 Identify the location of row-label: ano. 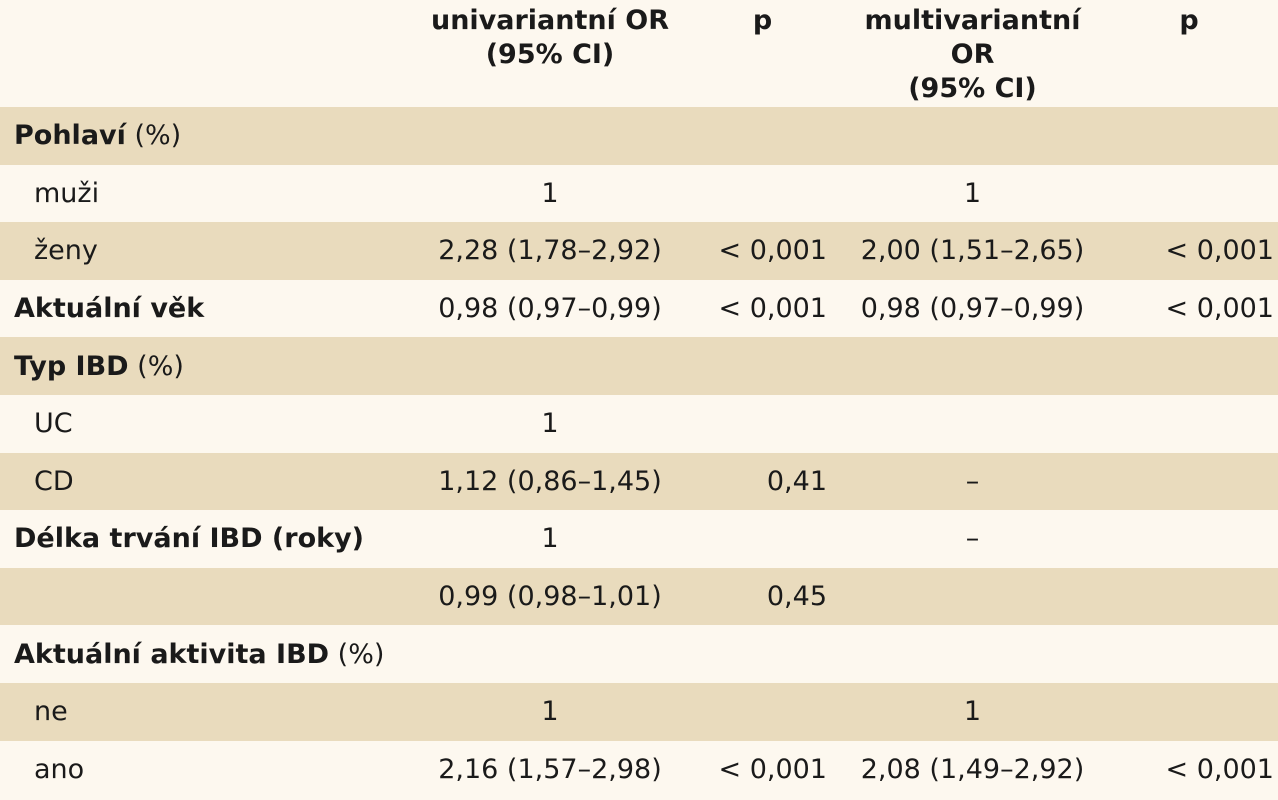
(210, 769).